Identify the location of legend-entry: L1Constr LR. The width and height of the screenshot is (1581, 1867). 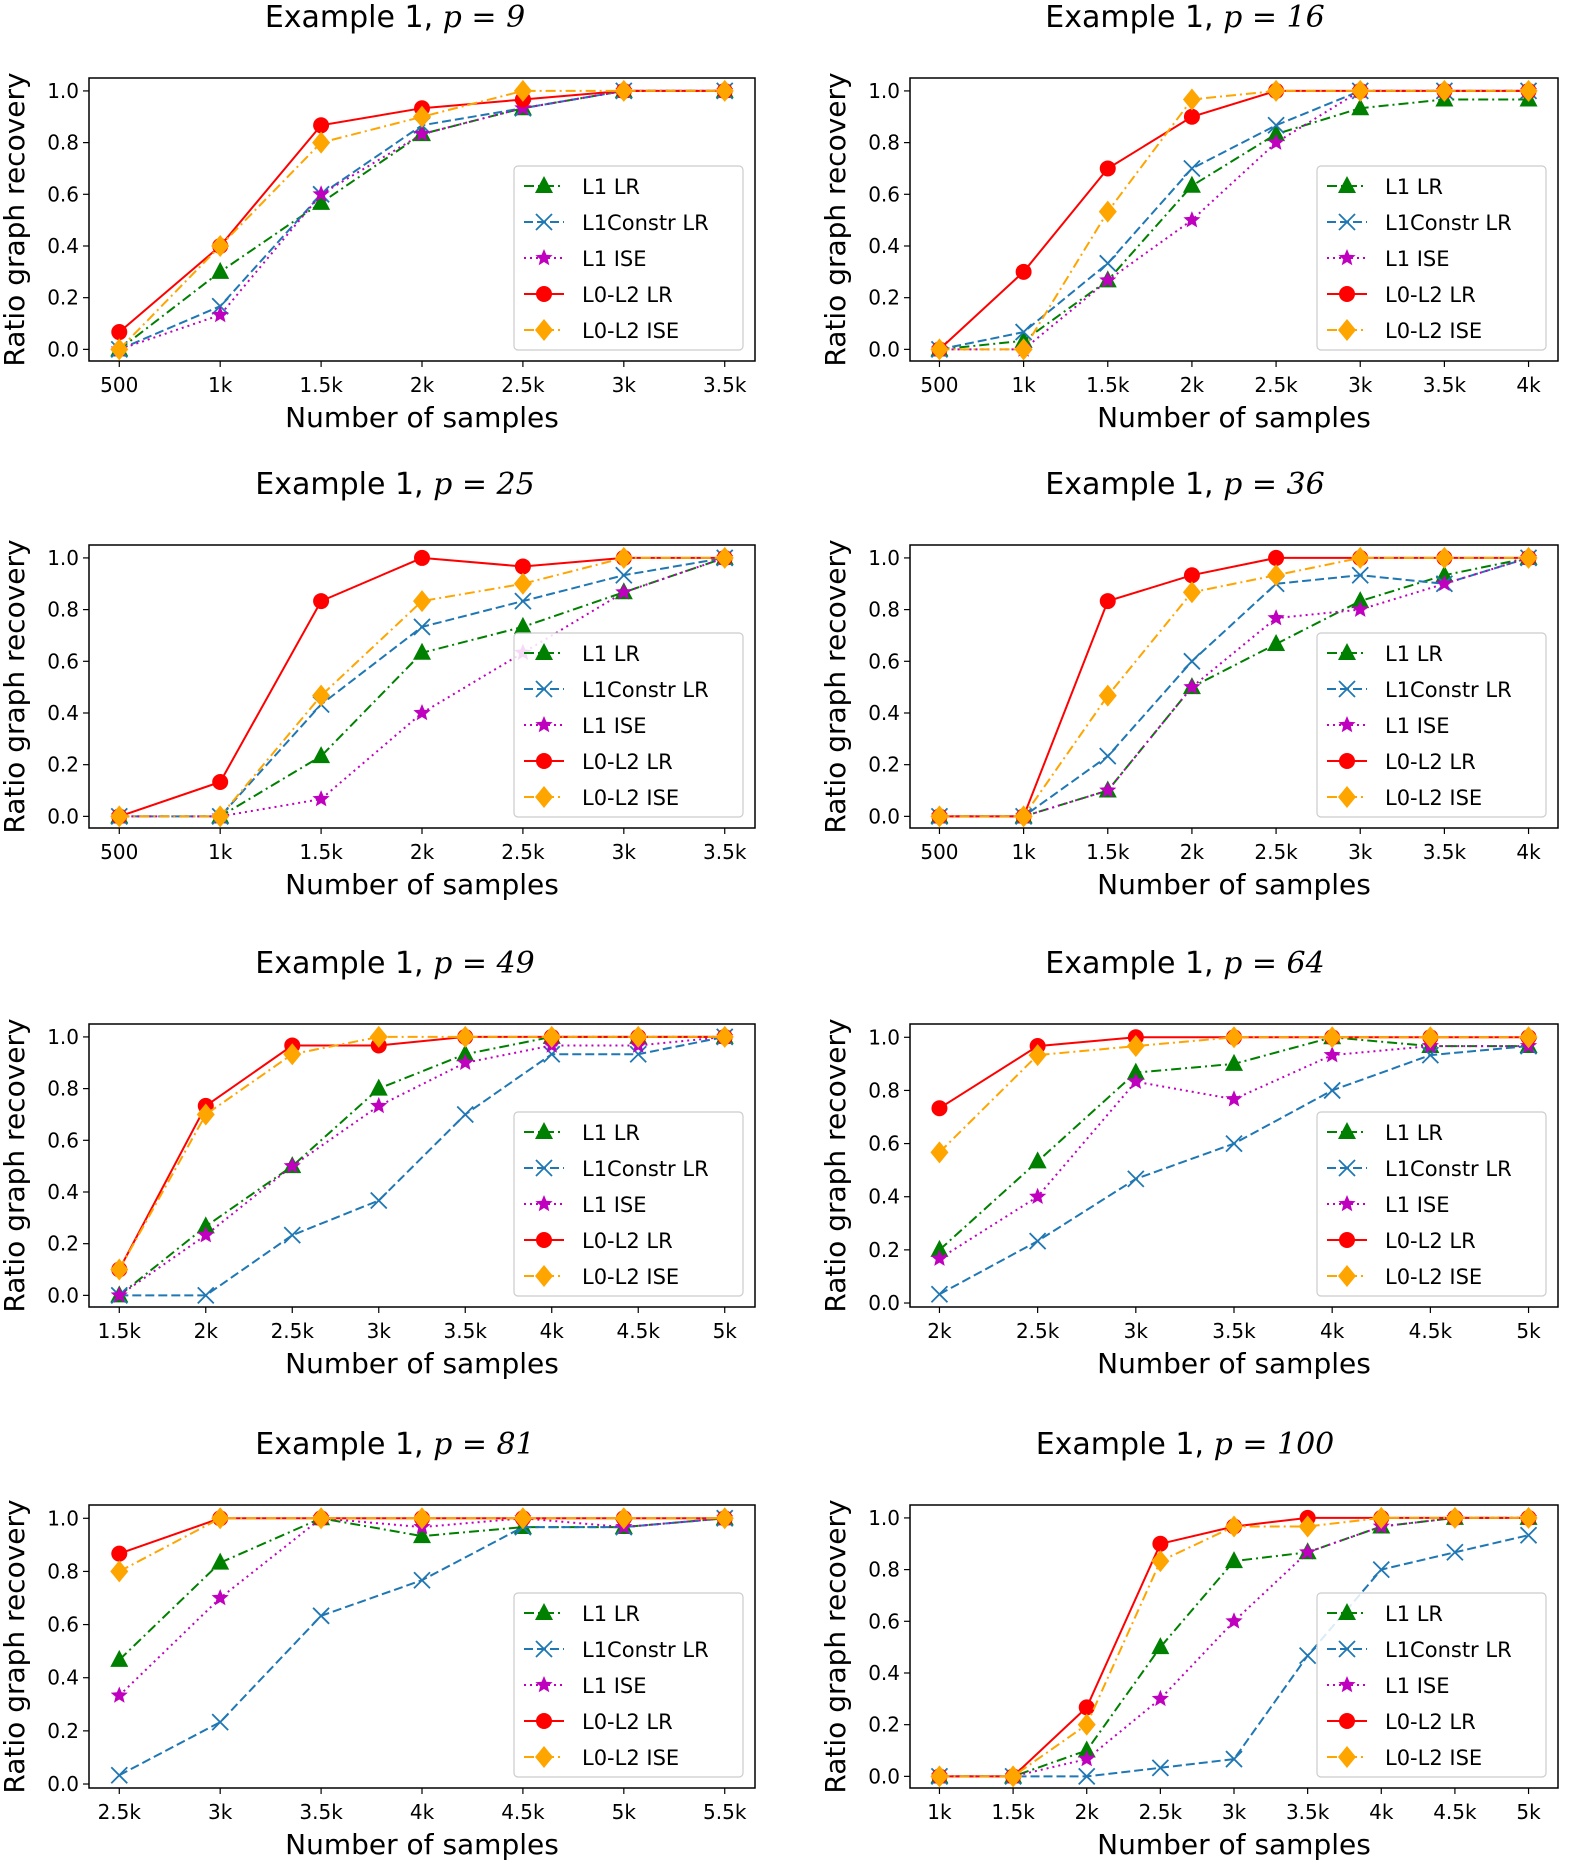
(1419, 1169).